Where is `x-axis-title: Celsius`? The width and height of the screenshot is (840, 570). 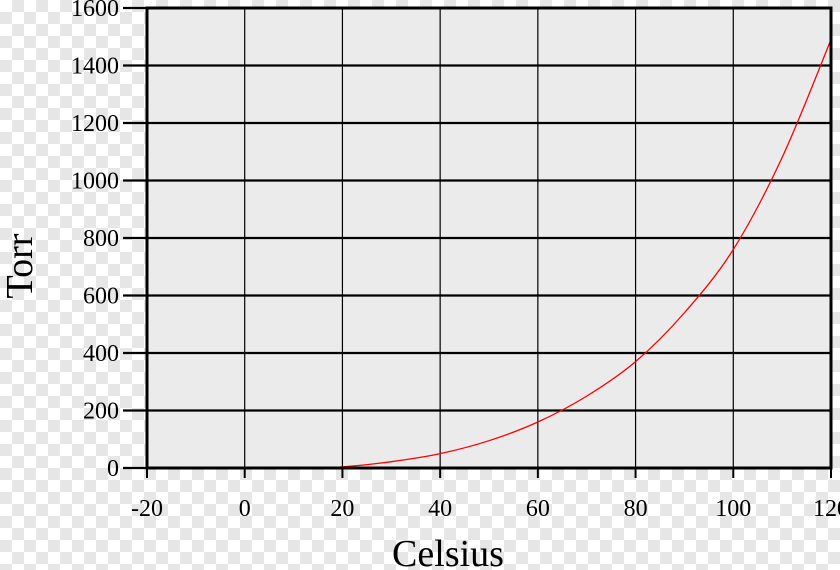 x-axis-title: Celsius is located at coordinates (448, 551).